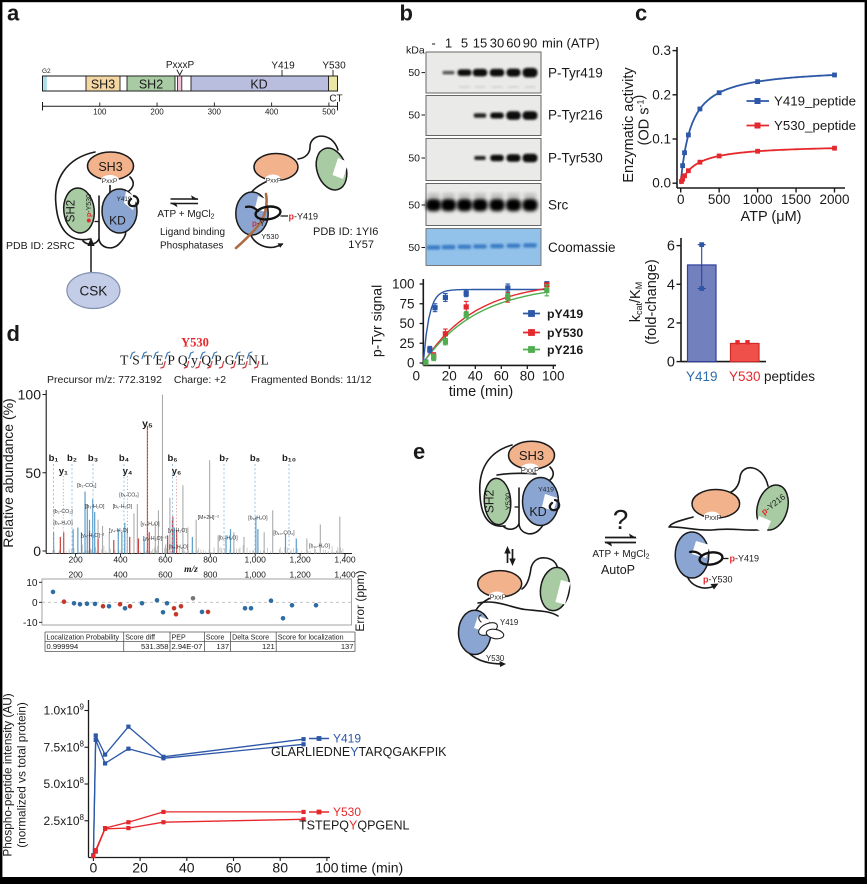 The image size is (867, 884). Describe the element at coordinates (618, 570) in the screenshot. I see `svg-text: AutoP` at that location.